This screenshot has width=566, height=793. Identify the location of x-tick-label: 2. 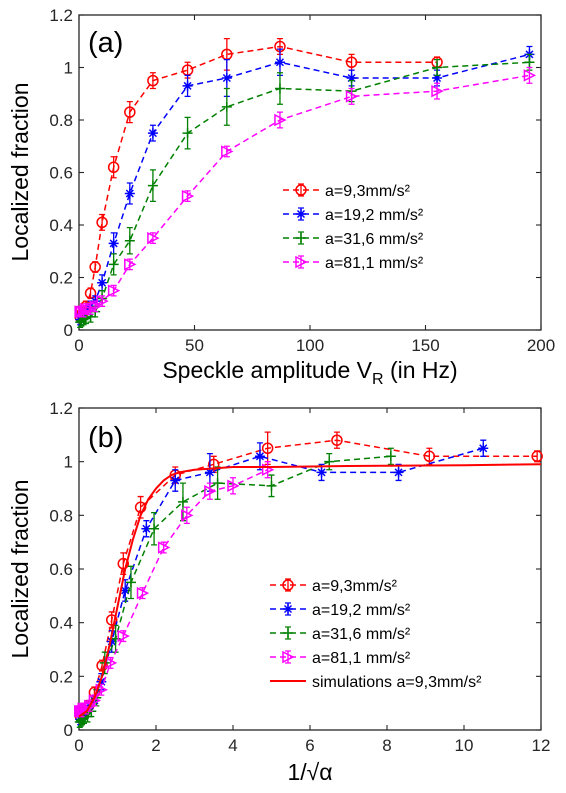
(155, 745).